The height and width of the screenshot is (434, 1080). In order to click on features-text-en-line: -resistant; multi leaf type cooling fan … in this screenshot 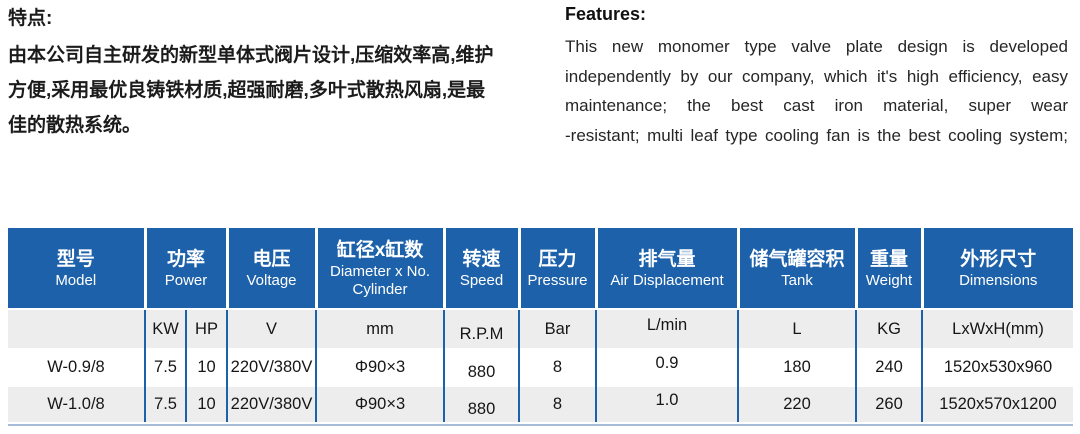, I will do `click(816, 135)`.